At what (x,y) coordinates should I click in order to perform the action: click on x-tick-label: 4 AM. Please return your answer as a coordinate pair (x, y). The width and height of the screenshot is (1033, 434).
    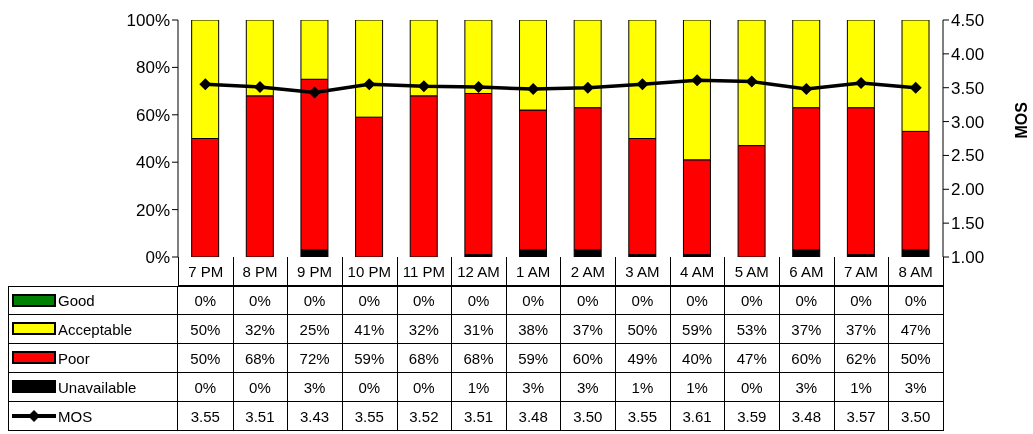
    Looking at the image, I should click on (697, 271).